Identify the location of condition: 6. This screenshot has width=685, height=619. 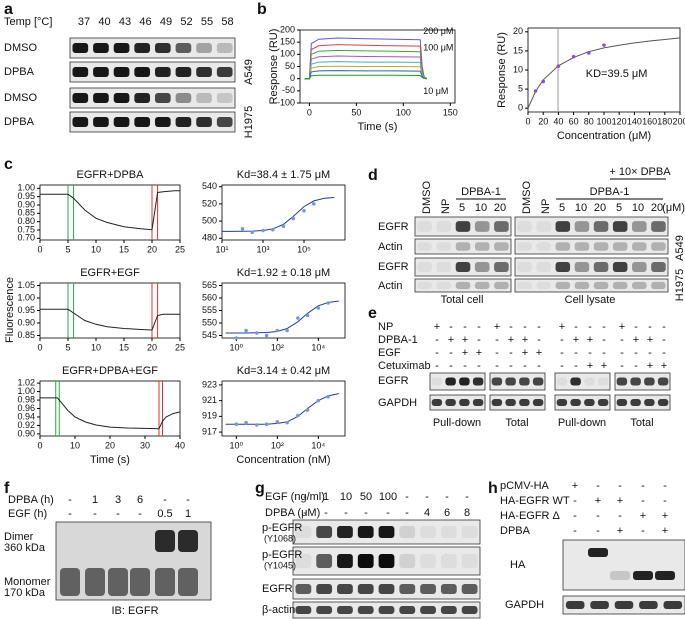
(140, 500).